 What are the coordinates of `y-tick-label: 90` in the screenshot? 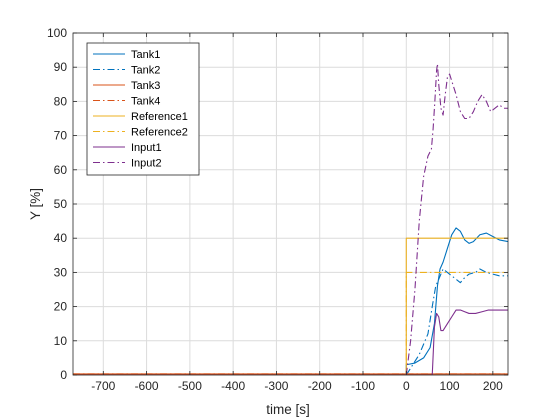 It's located at (61, 67).